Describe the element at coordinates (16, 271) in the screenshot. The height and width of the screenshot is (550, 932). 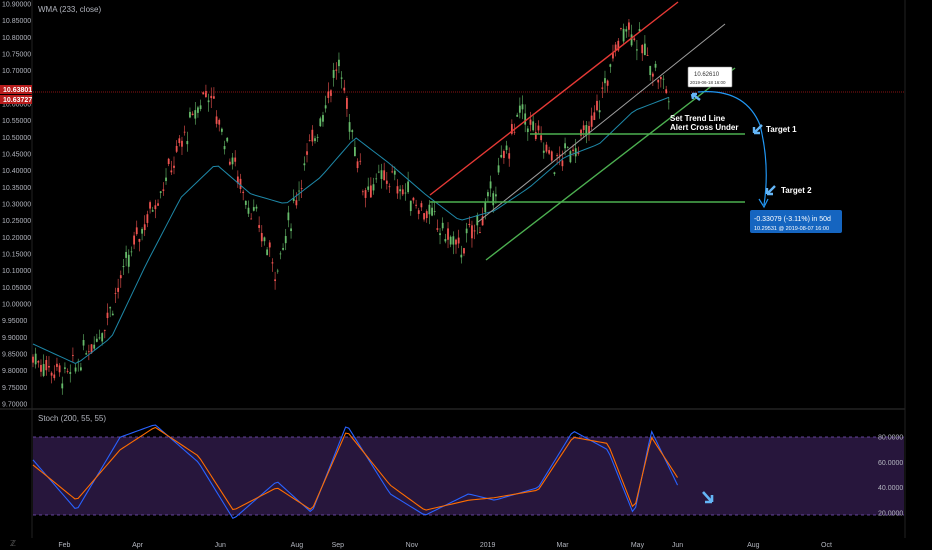
I see `price-tick-label: 10.10000` at that location.